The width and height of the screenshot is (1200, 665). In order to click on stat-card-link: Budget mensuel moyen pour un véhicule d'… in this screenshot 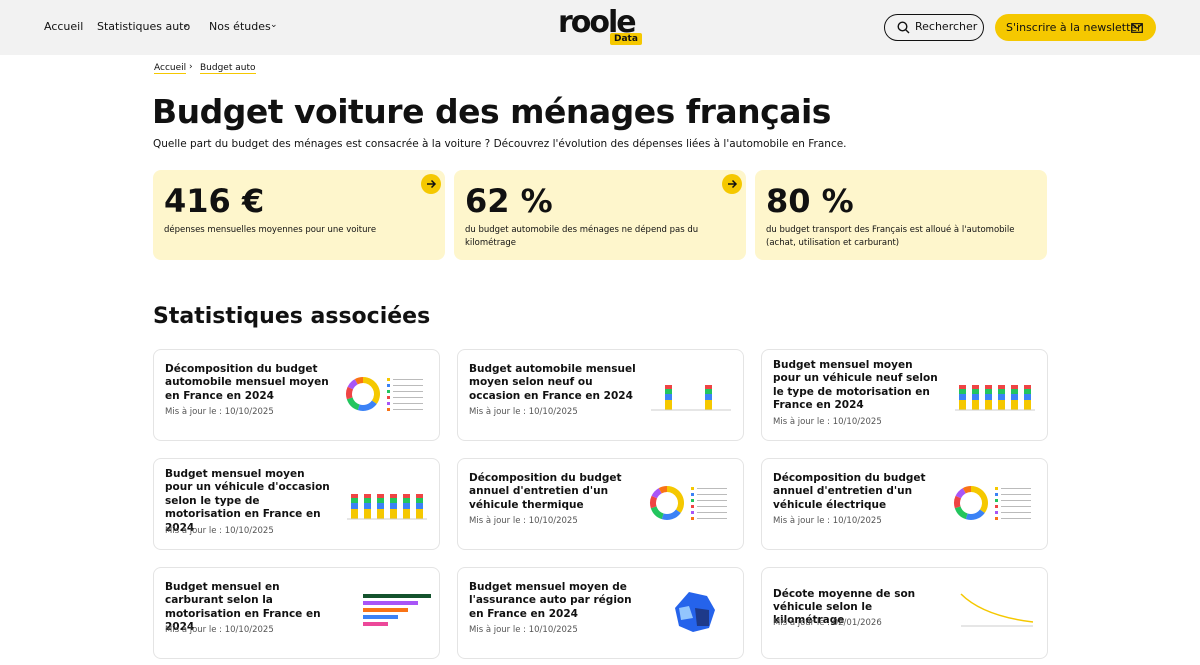, I will do `click(296, 504)`.